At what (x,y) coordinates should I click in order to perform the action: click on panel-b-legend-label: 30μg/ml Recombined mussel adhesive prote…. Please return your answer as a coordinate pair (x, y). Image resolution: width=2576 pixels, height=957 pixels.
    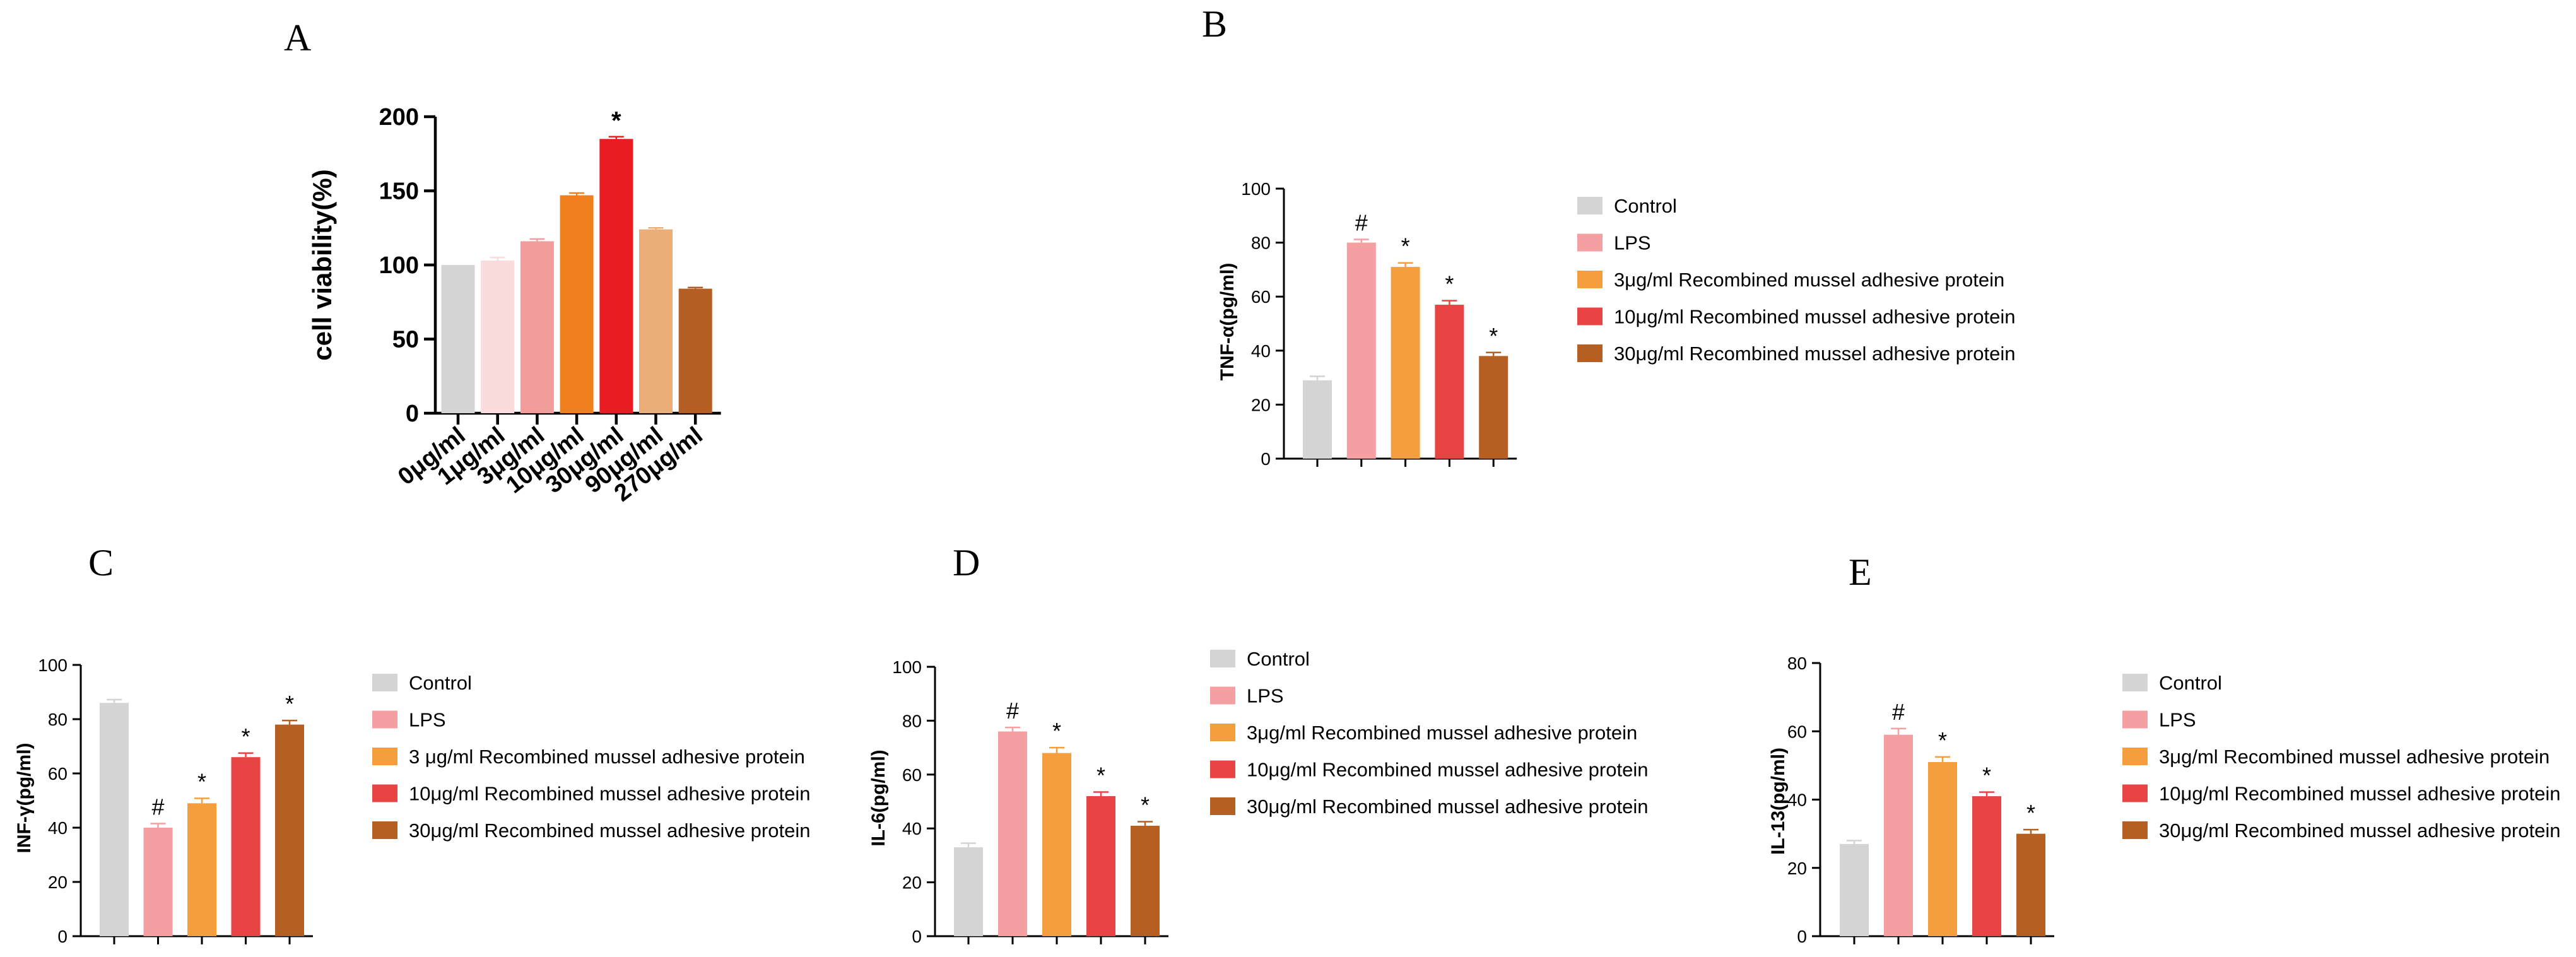
    Looking at the image, I should click on (1814, 354).